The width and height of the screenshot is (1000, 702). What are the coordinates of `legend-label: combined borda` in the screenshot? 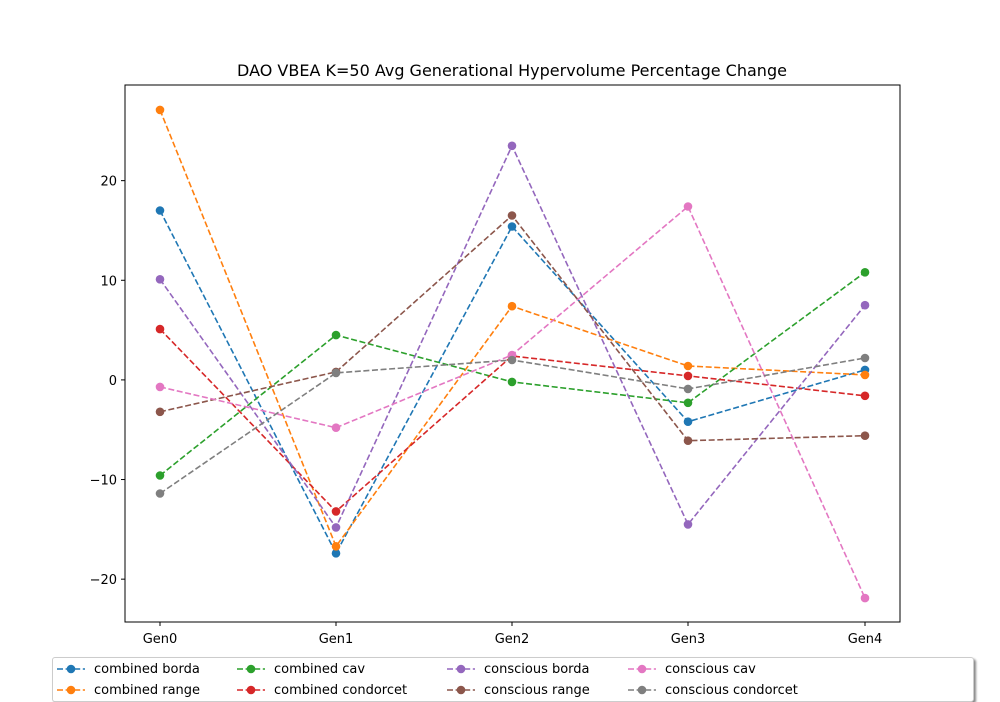 It's located at (147, 669).